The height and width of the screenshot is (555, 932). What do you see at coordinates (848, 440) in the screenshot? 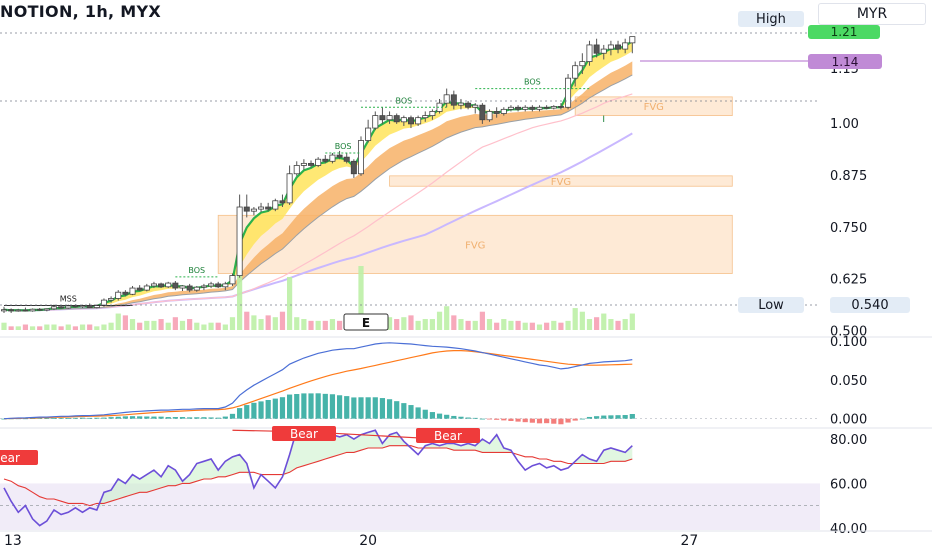
I see `rsi-tick-label: 80.00` at bounding box center [848, 440].